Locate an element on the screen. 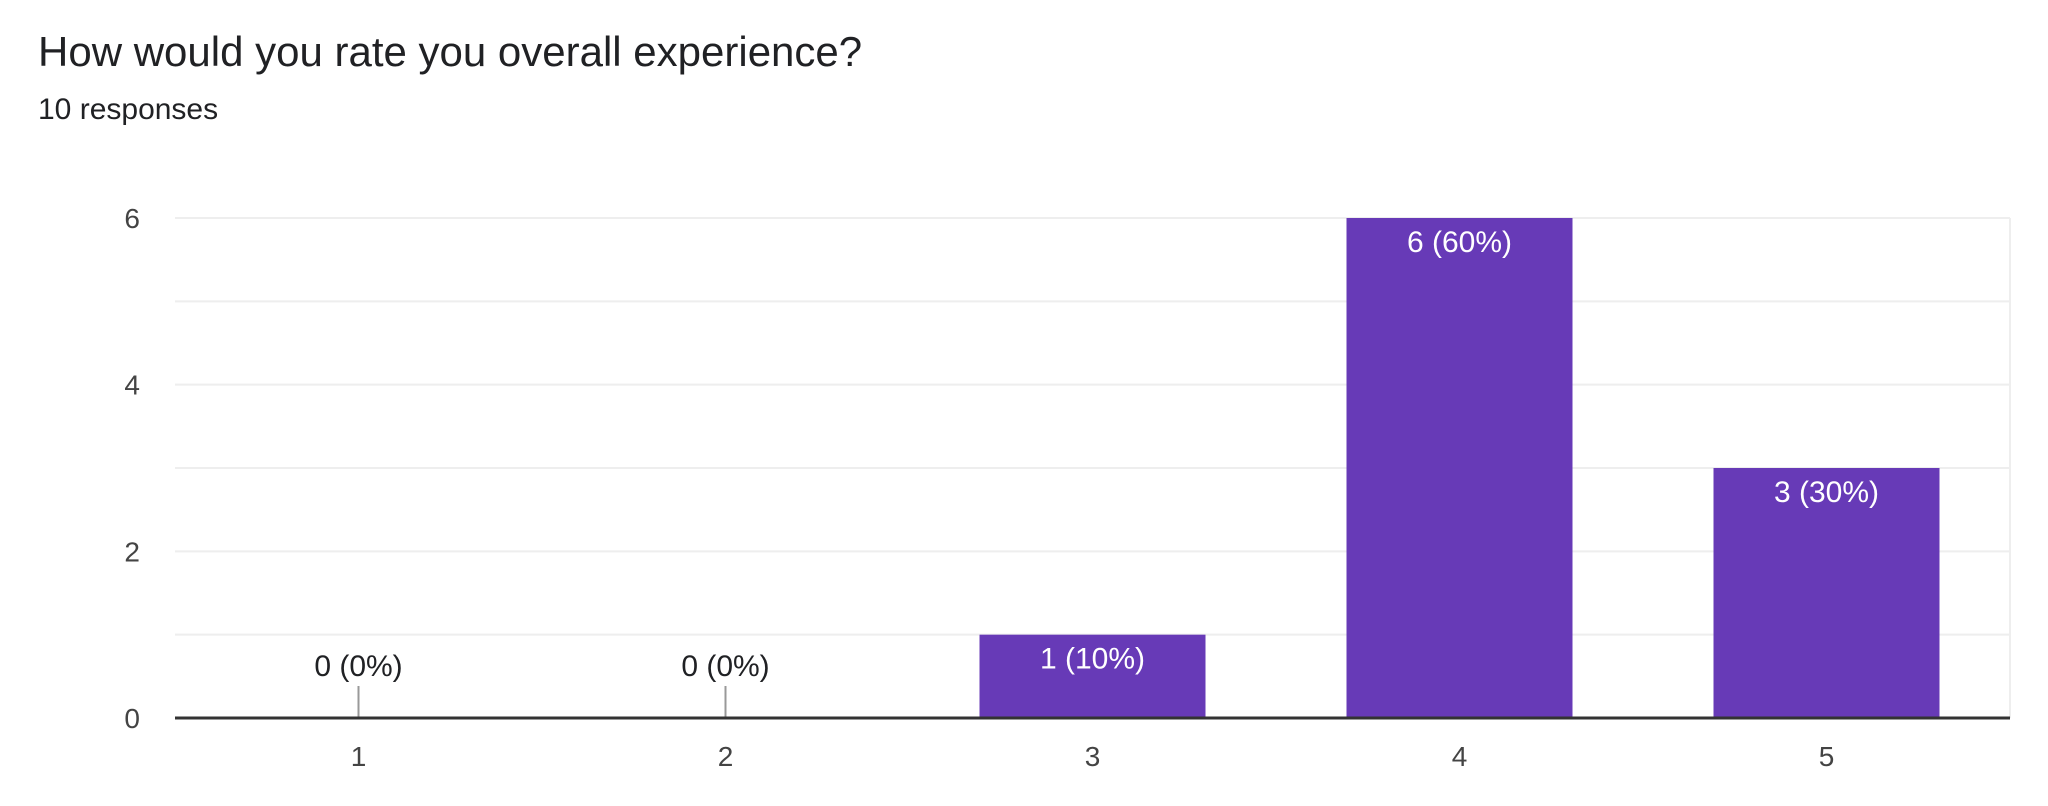 This screenshot has height=806, width=2048. y-tick-label: 0 is located at coordinates (132, 718).